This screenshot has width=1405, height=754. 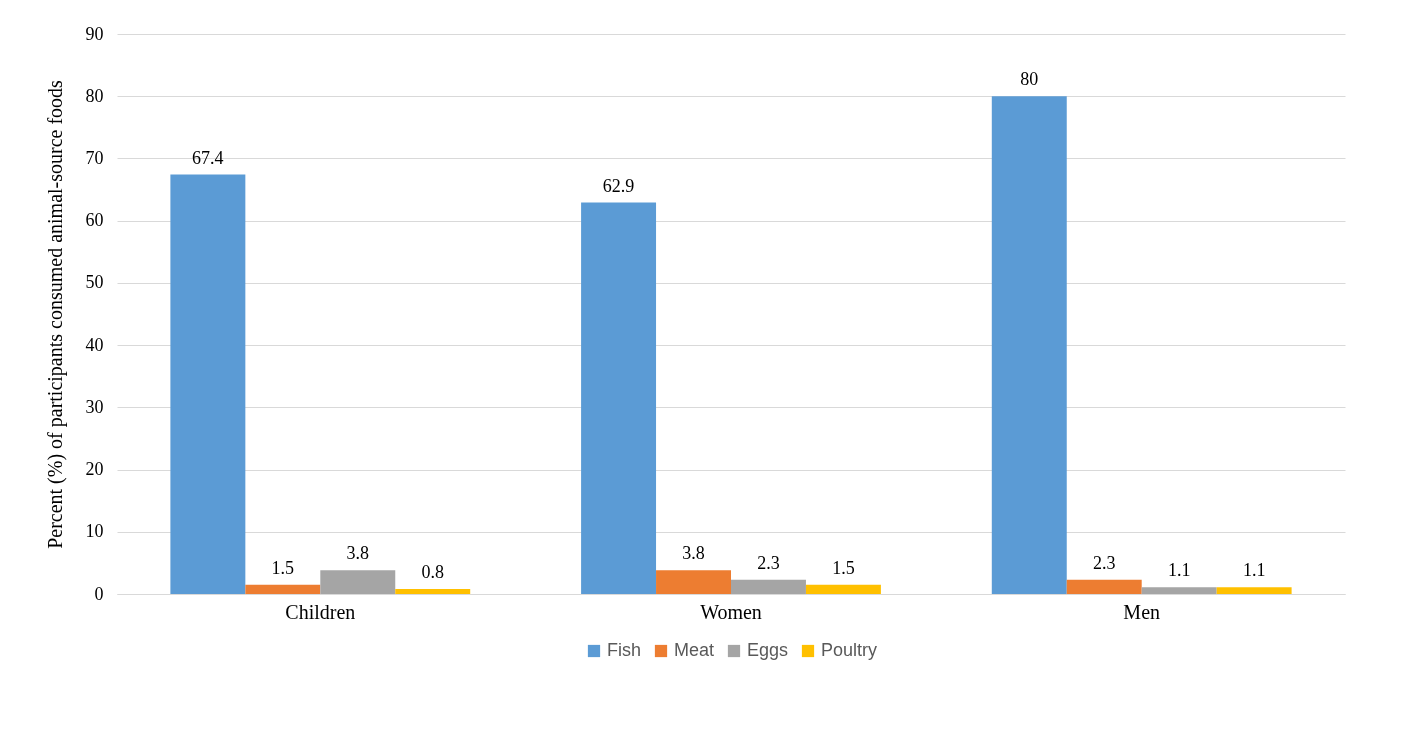 What do you see at coordinates (94, 344) in the screenshot?
I see `y-tick-label: 40` at bounding box center [94, 344].